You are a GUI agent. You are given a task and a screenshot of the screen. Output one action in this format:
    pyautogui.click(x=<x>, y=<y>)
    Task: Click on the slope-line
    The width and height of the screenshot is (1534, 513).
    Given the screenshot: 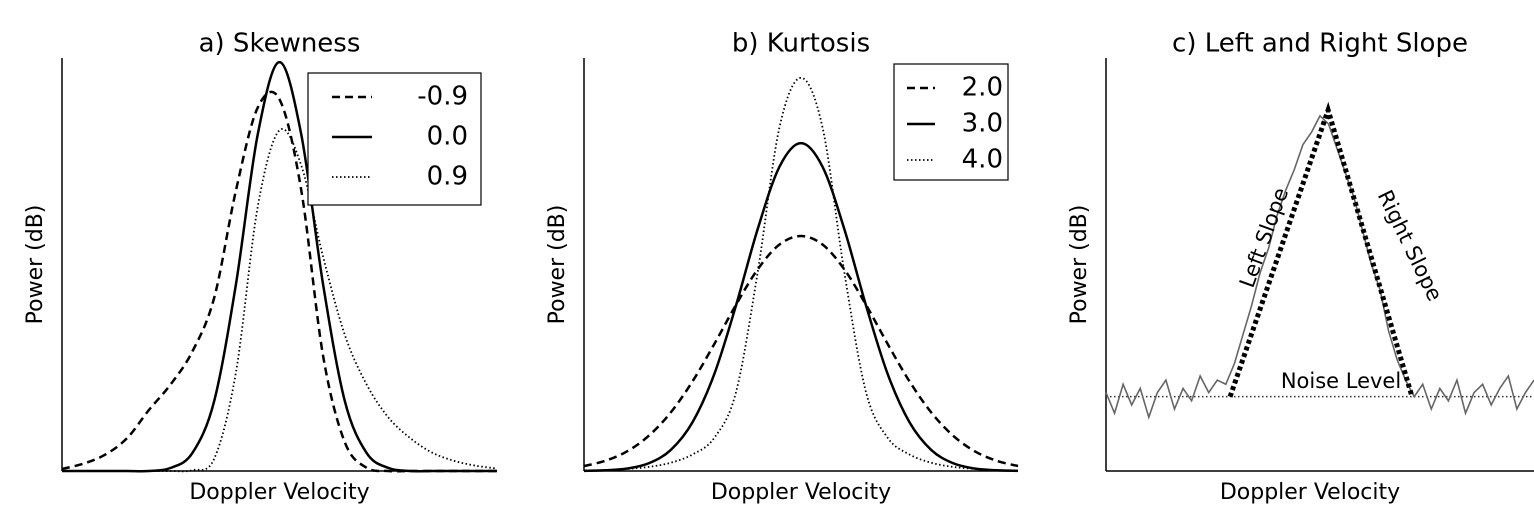 What is the action you would take?
    pyautogui.click(x=1321, y=249)
    